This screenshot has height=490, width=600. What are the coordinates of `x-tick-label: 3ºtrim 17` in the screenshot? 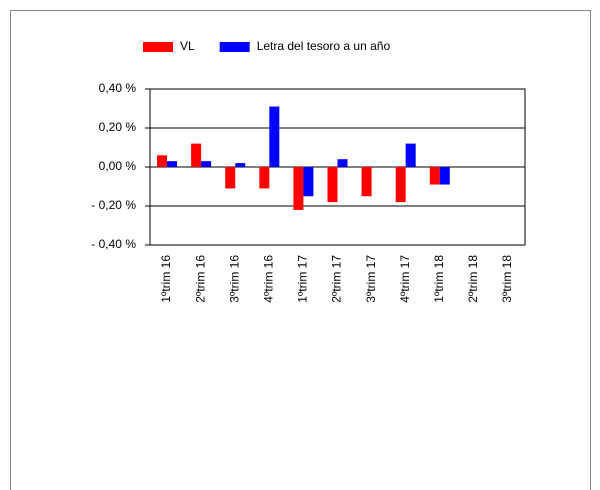 It's located at (371, 279).